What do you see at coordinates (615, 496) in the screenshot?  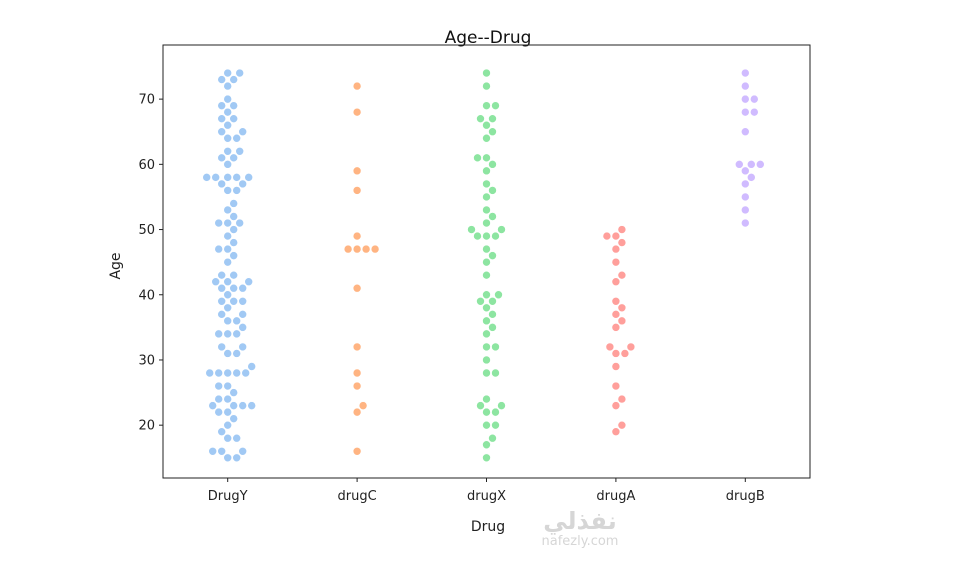 I see `x-tick-label: drugA` at bounding box center [615, 496].